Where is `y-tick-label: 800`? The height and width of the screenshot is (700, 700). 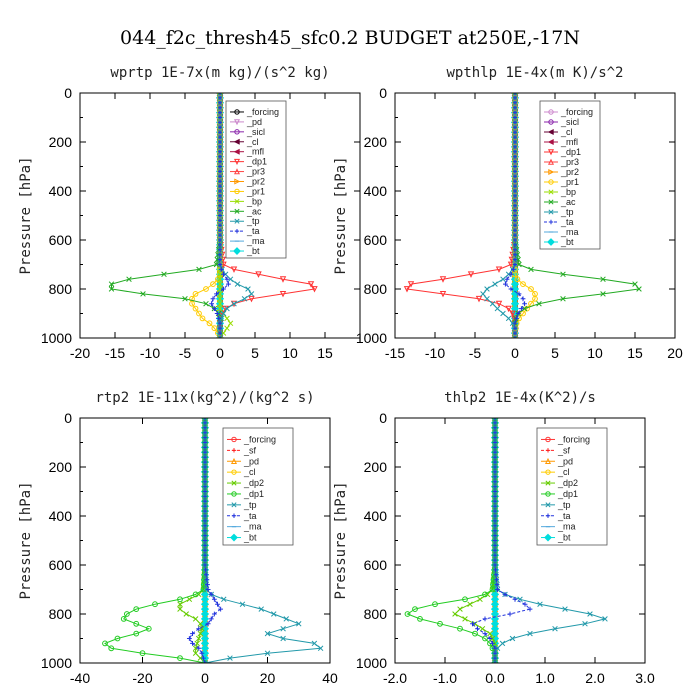 y-tick-label: 800 is located at coordinates (376, 289).